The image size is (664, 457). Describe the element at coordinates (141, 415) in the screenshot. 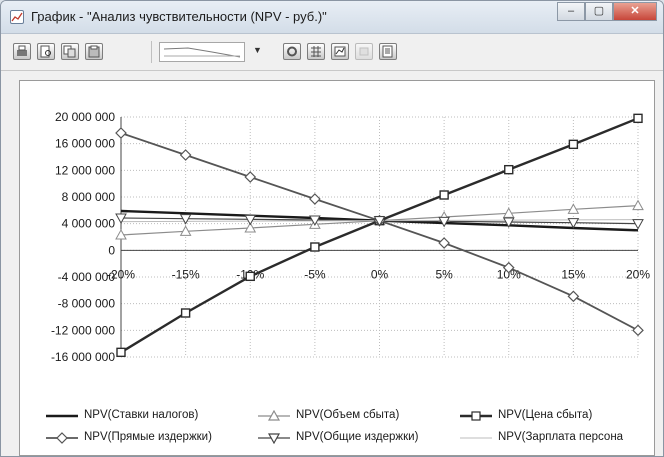

I see `legend-label: NPV(Ставки налогов)` at that location.